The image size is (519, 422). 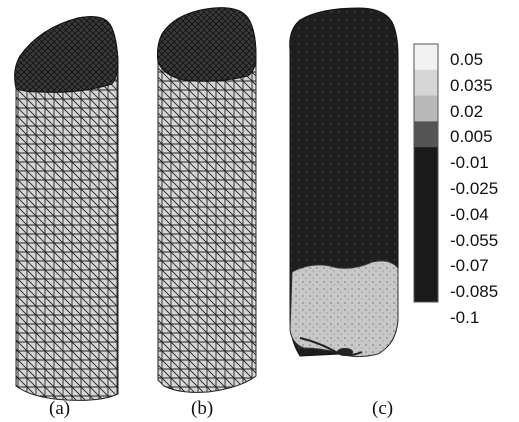 I want to click on colorbar-label: 0.035, so click(x=471, y=85).